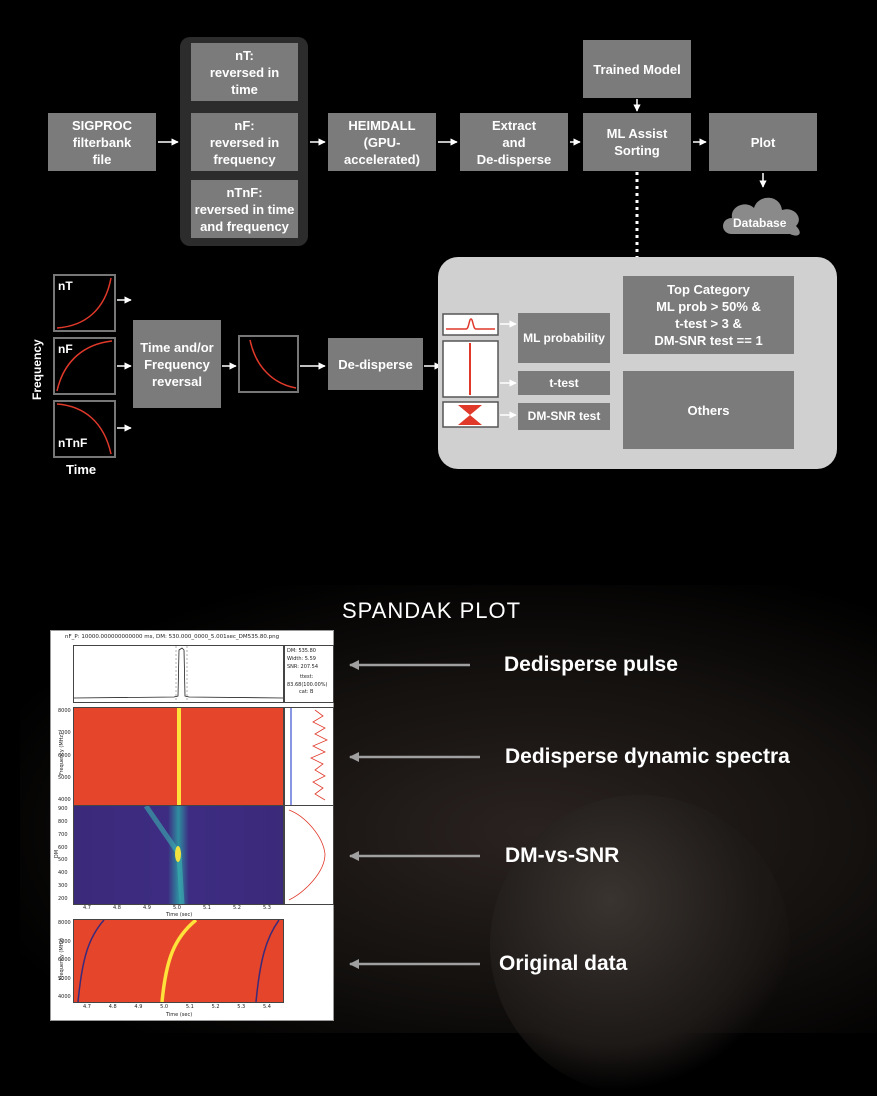 This screenshot has height=1096, width=877. I want to click on plot-box: Plot, so click(763, 142).